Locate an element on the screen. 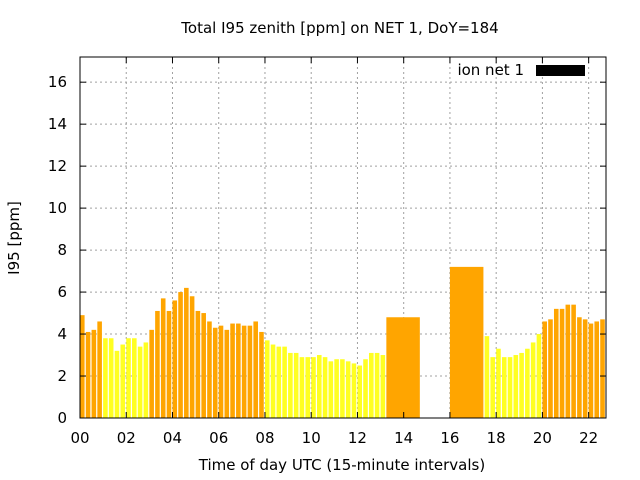 Image resolution: width=640 pixels, height=480 pixels. y-tick-label: 14 is located at coordinates (57, 124).